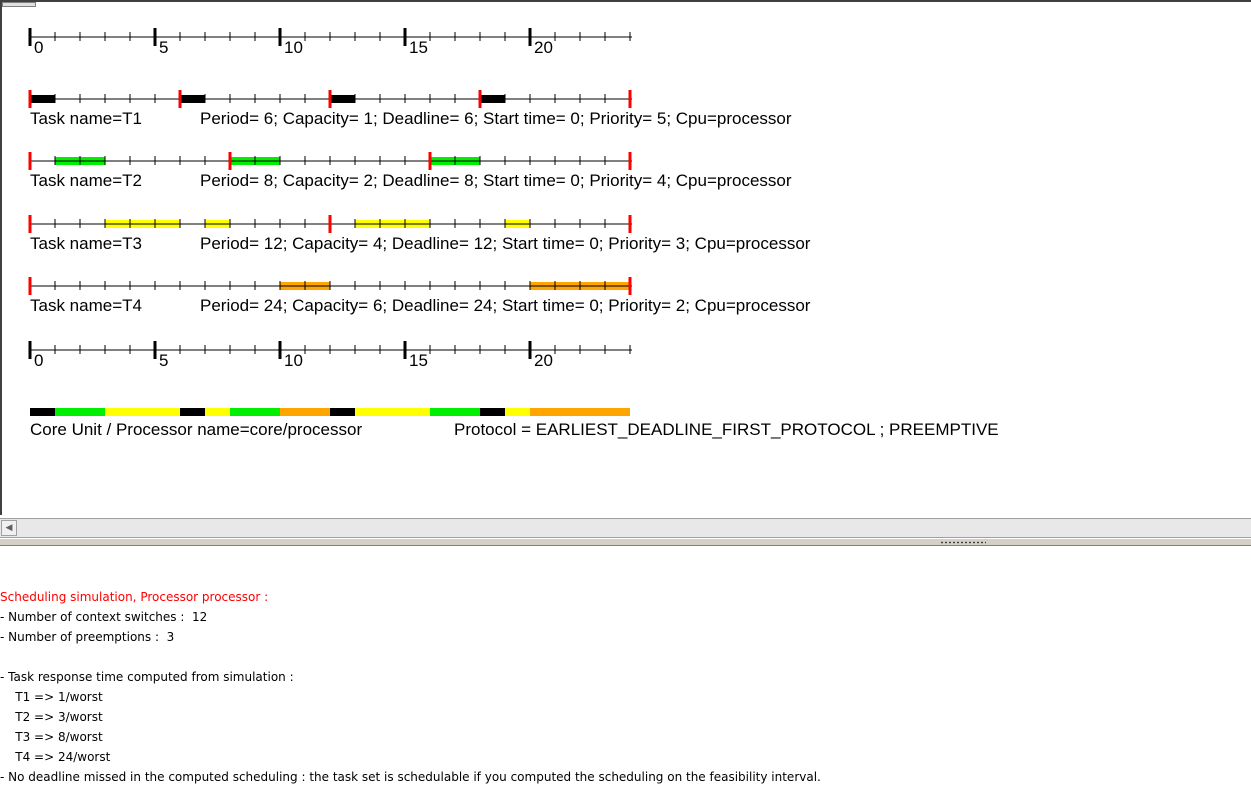 Image resolution: width=1251 pixels, height=804 pixels. Describe the element at coordinates (625, 542) in the screenshot. I see `pane-splitter` at that location.